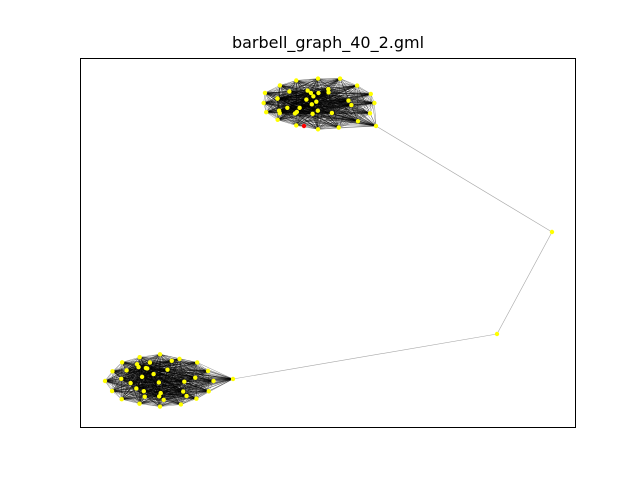 The image size is (640, 480). I want to click on highlighted-node, so click(304, 126).